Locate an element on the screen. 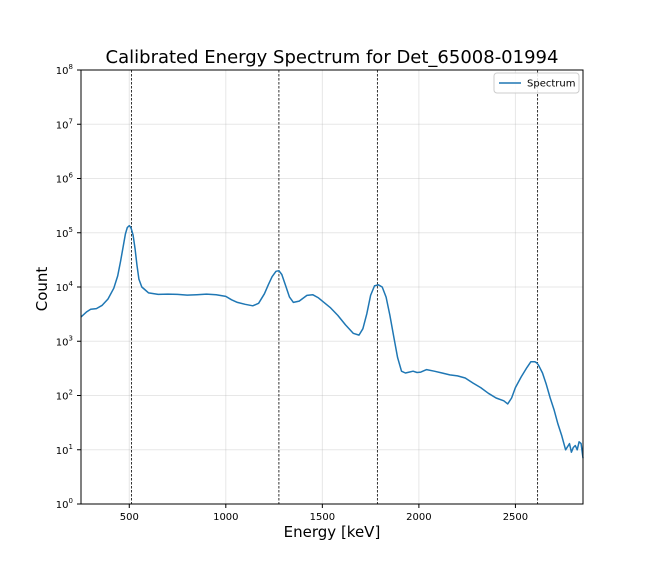  legend-box is located at coordinates (536, 83).